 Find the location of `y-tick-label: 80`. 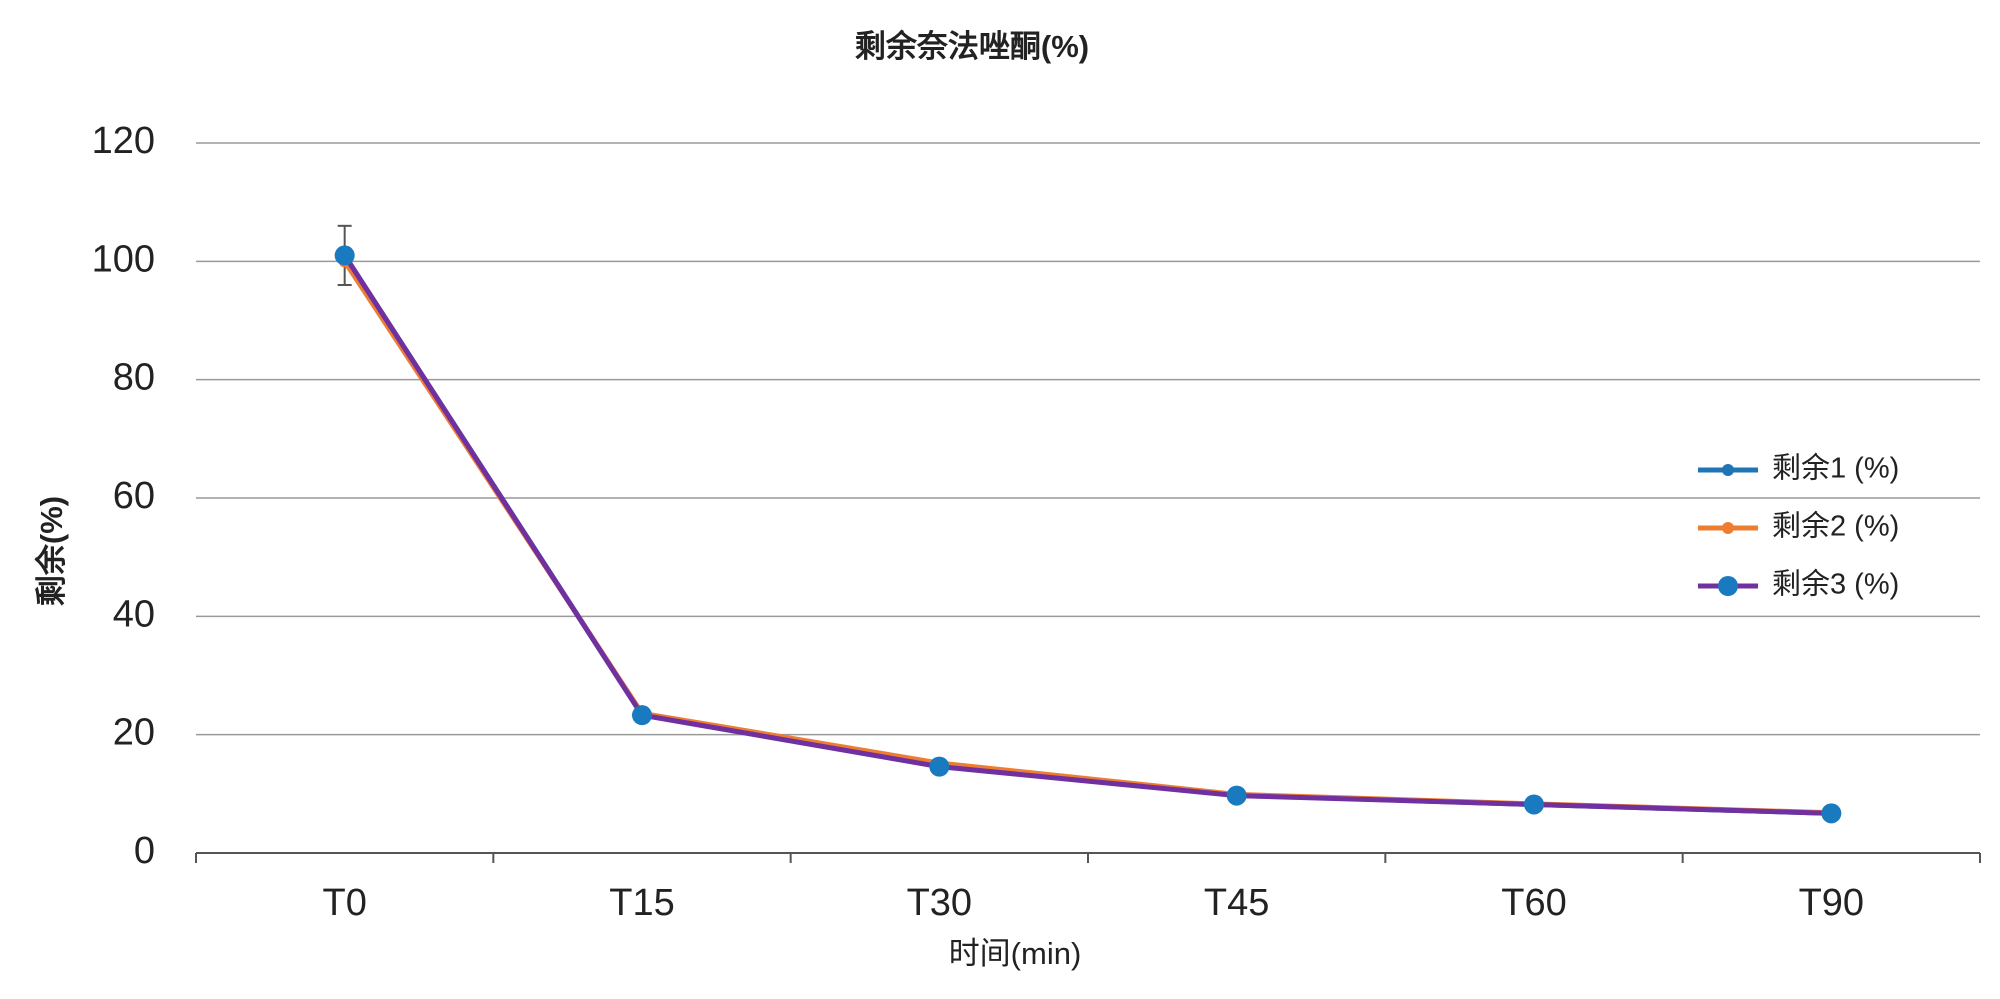

y-tick-label: 80 is located at coordinates (134, 378).